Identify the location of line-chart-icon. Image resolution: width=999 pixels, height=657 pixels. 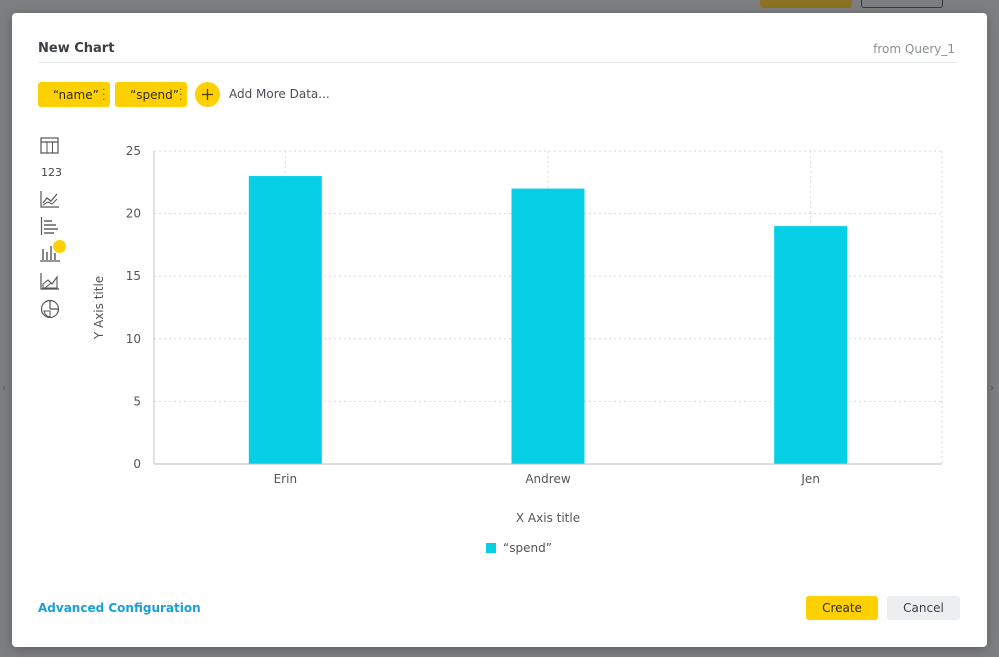
(50, 200).